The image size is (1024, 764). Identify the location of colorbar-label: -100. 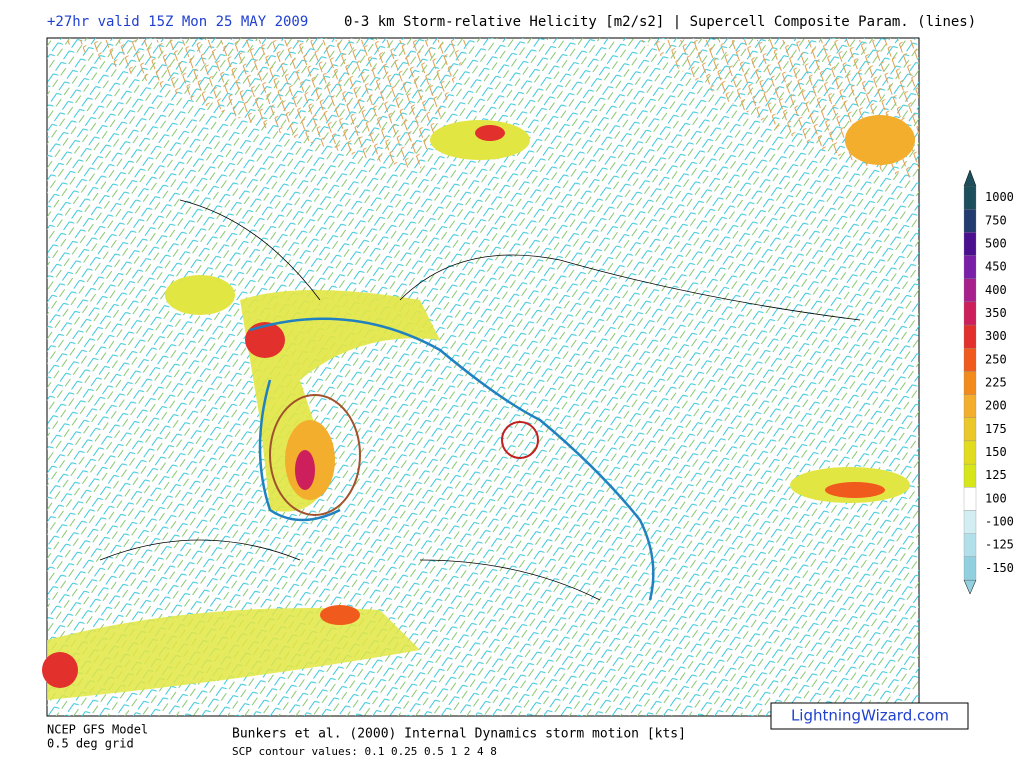
(999, 522).